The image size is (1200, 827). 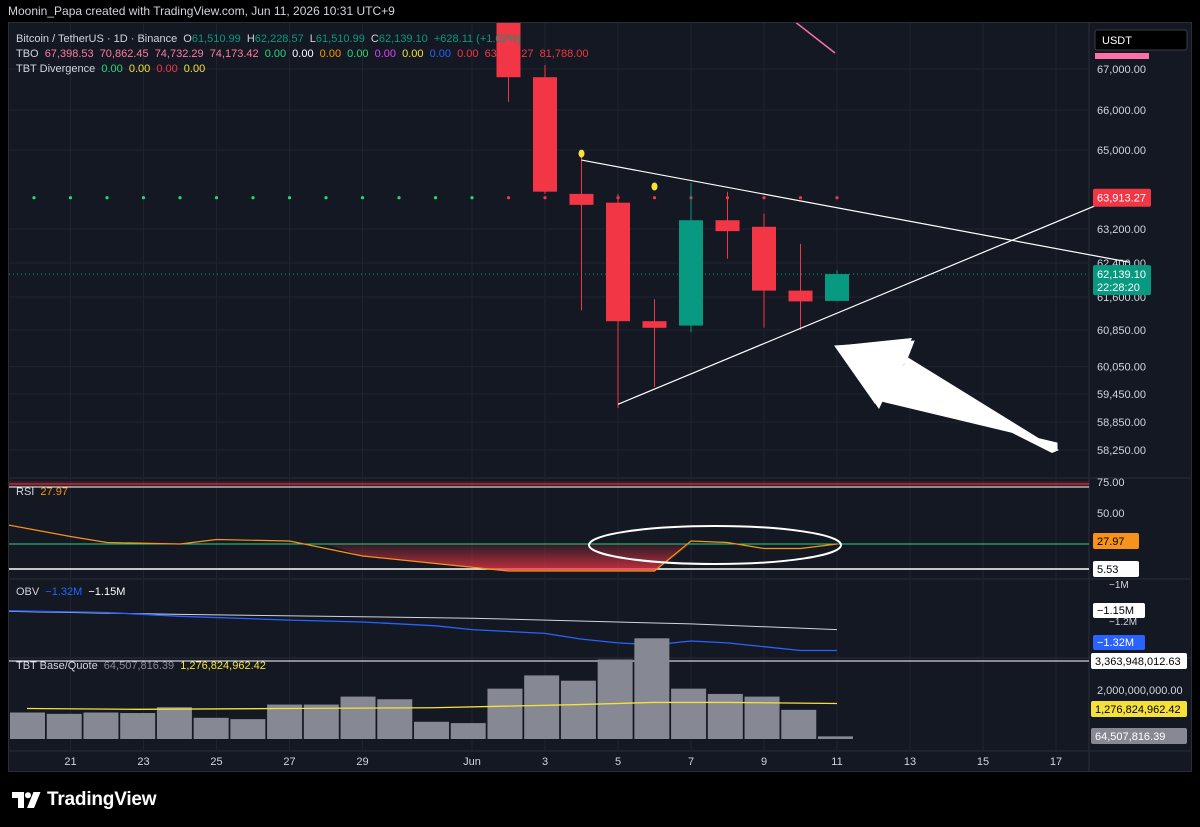 I want to click on time-tick-label: 3, so click(x=545, y=762).